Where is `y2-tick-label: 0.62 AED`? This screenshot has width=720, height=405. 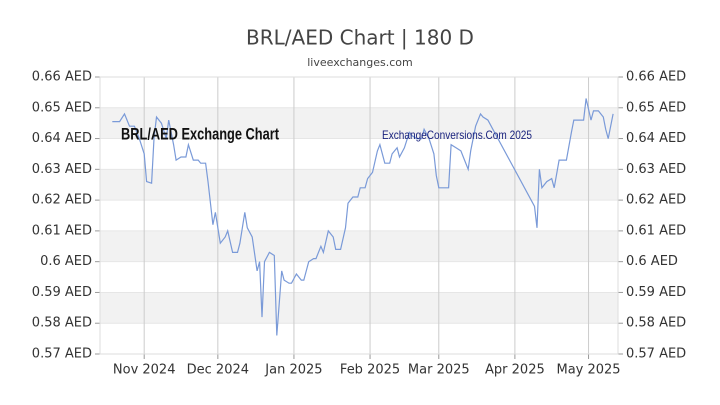 y2-tick-label: 0.62 AED is located at coordinates (656, 200).